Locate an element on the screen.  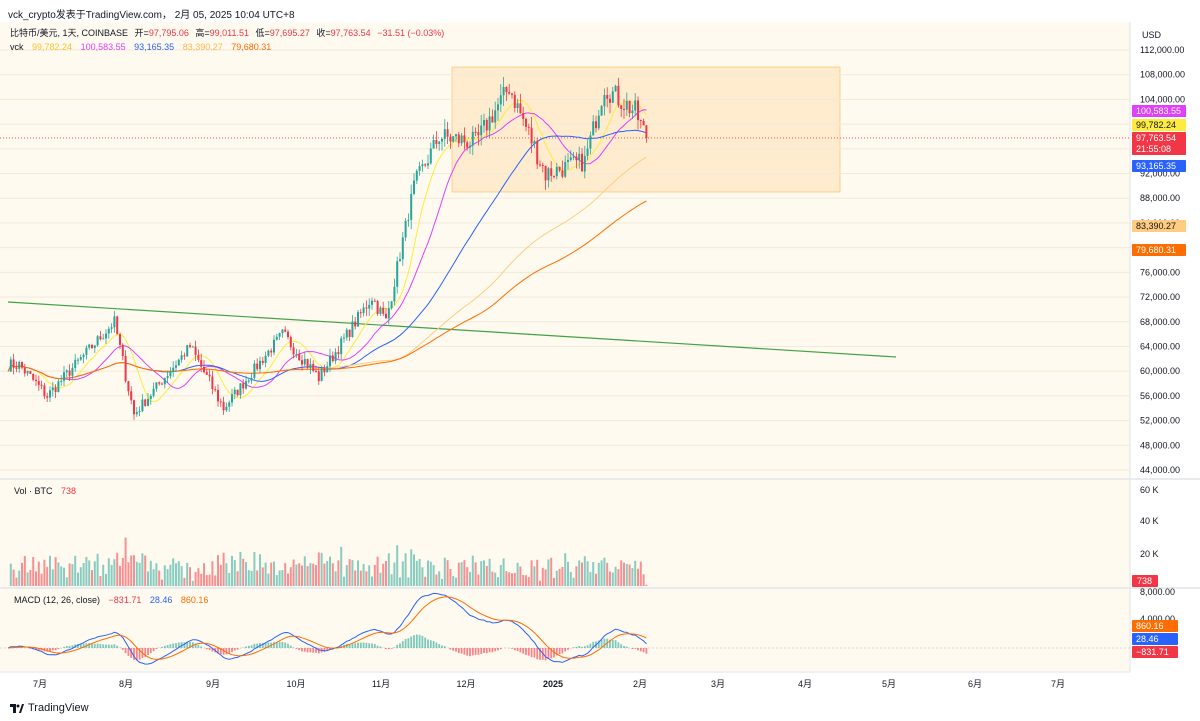
price-tick-label: 92,000.00 is located at coordinates (1160, 174).